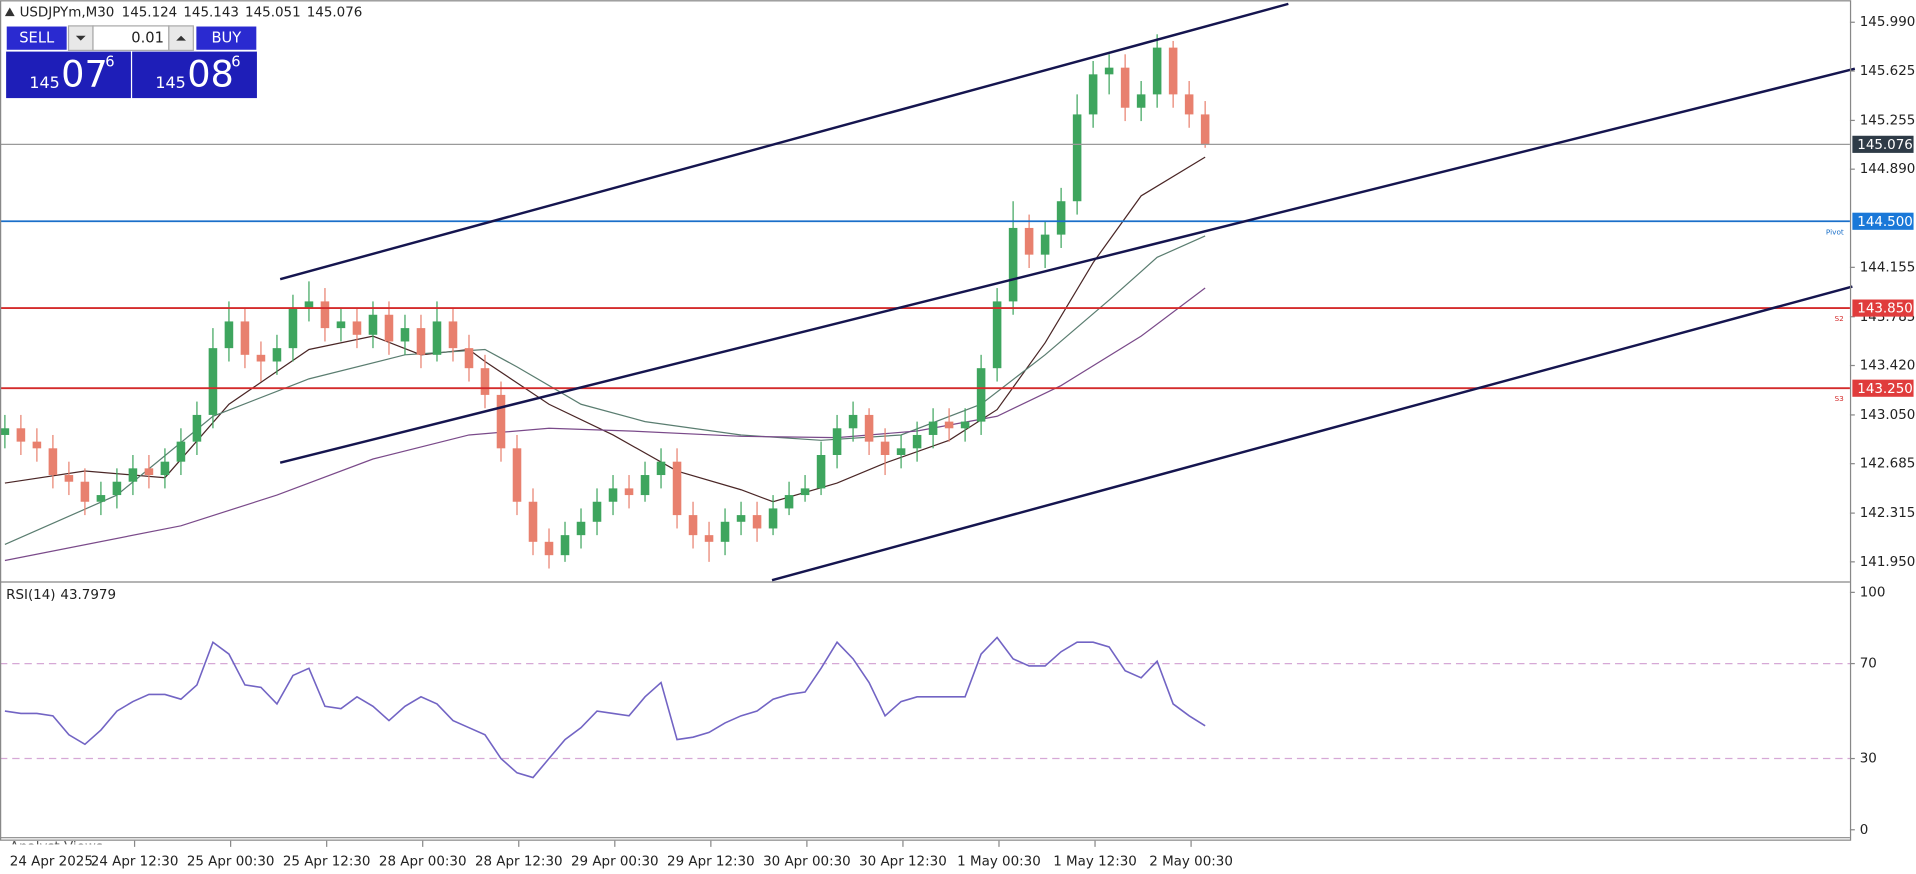 Image resolution: width=1916 pixels, height=874 pixels. Describe the element at coordinates (51, 862) in the screenshot. I see `x-tick-label: 24 Apr 2025` at that location.